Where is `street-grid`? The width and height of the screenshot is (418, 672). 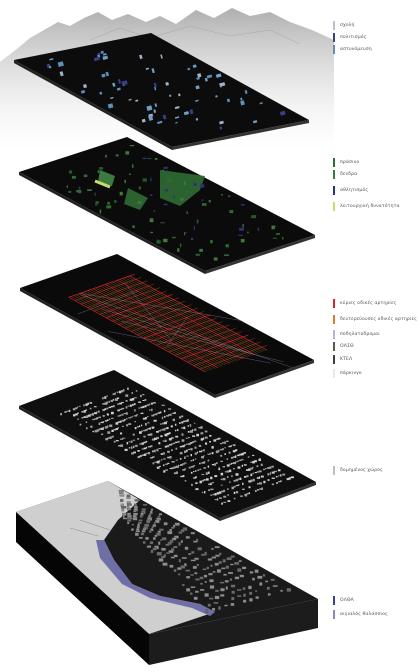 street-grid is located at coordinates (180, 323).